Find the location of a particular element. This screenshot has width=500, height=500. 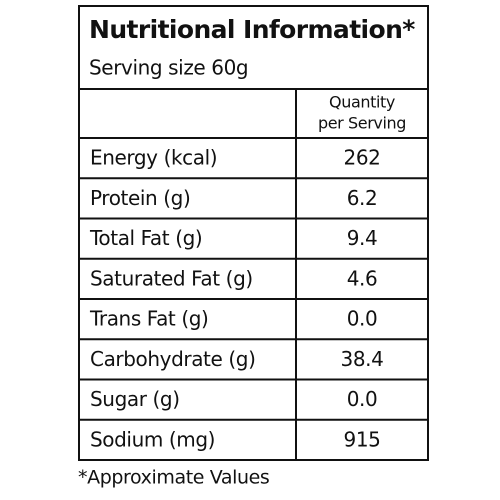

column-header: per Serving is located at coordinates (362, 123).